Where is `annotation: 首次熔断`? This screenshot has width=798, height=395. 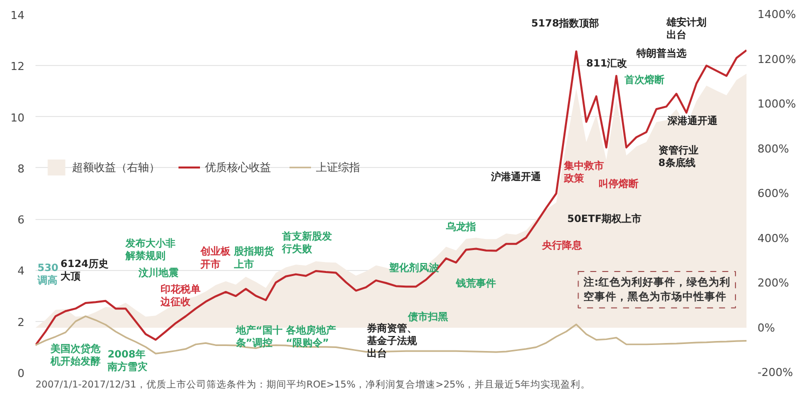 annotation: 首次熔断 is located at coordinates (643, 80).